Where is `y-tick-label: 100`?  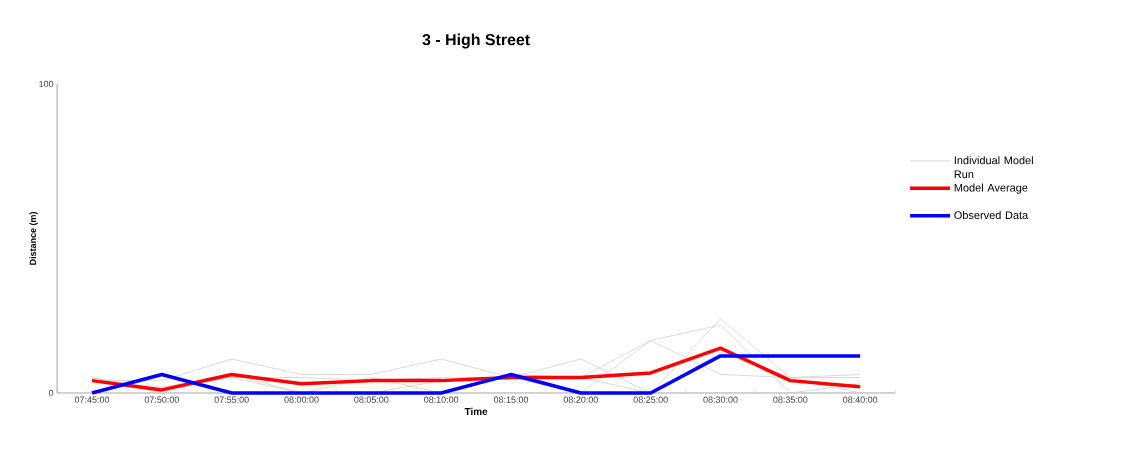 y-tick-label: 100 is located at coordinates (46, 84).